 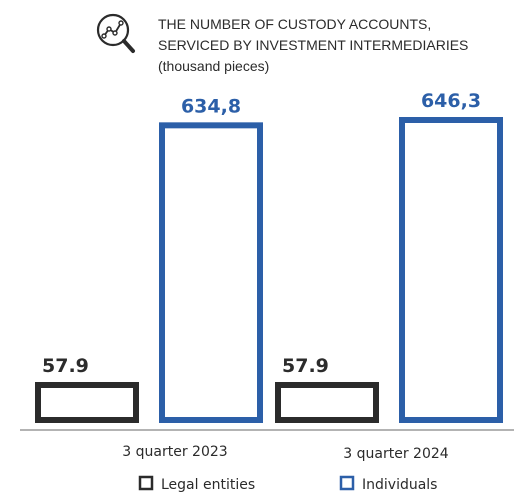 What do you see at coordinates (399, 485) in the screenshot?
I see `legend-label-individuals: Individuals` at bounding box center [399, 485].